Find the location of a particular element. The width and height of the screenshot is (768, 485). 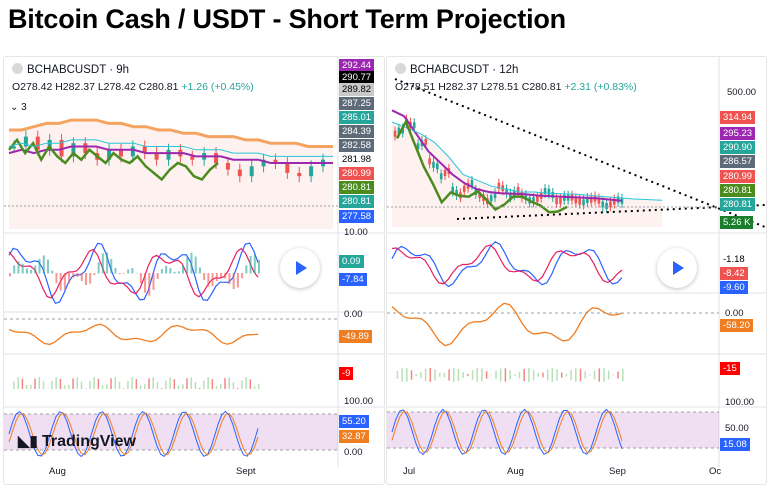

stoch-band is located at coordinates (553, 430).